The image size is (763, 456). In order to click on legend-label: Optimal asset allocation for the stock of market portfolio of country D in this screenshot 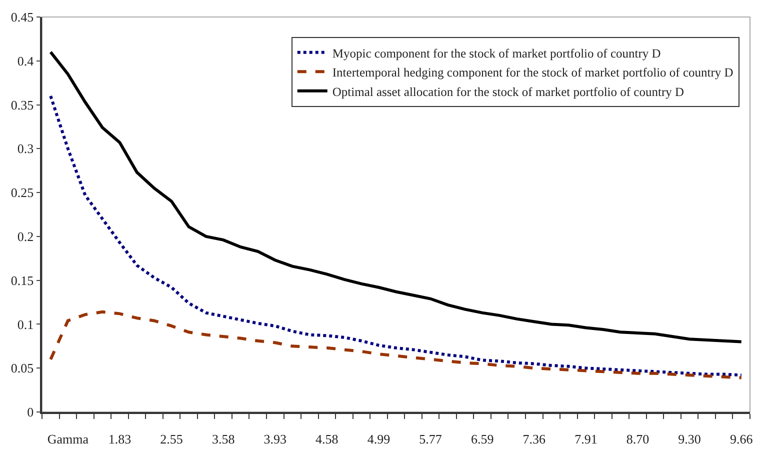, I will do `click(508, 91)`.